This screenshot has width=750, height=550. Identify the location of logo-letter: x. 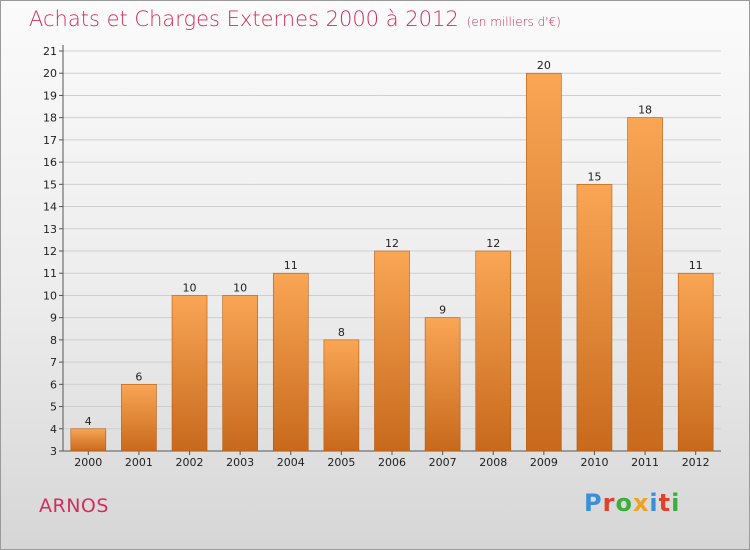
(641, 503).